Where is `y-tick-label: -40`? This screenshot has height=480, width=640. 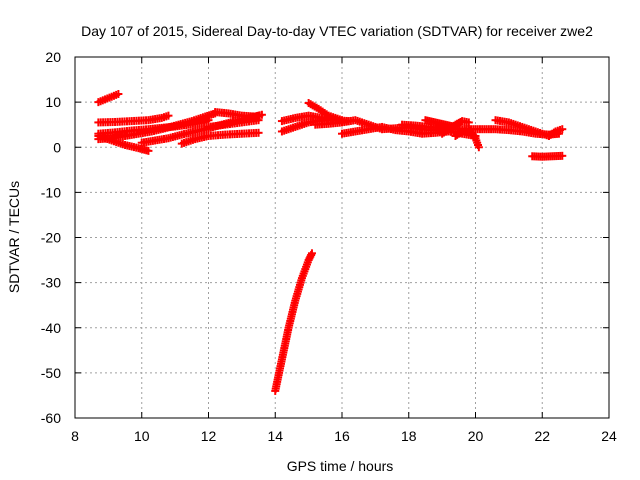
y-tick-label: -40 is located at coordinates (51, 328).